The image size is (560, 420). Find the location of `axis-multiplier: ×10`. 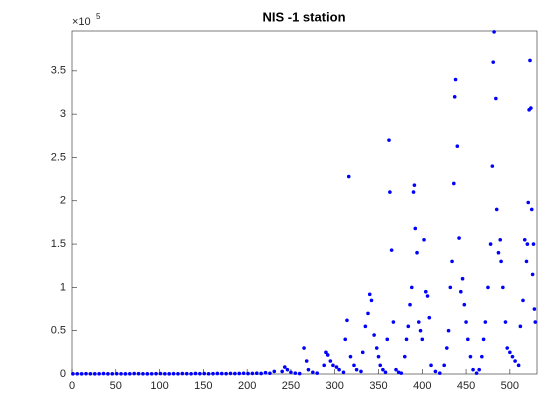

axis-multiplier: ×10 is located at coordinates (81, 22).